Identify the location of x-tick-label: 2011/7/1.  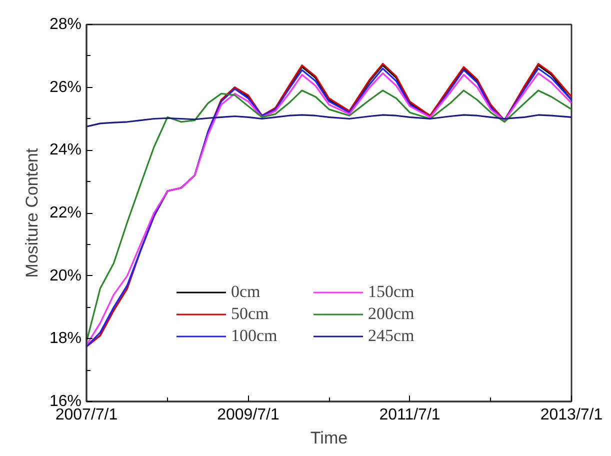
(409, 415).